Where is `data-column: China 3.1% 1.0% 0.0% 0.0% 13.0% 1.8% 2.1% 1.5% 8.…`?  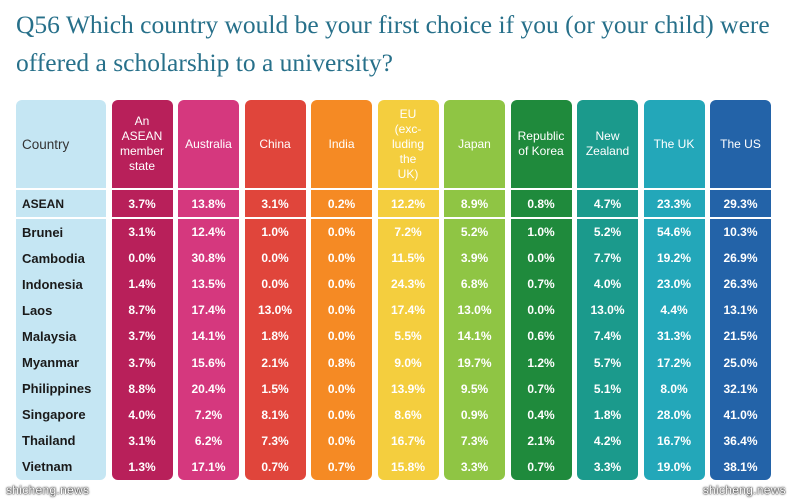
data-column: China 3.1% 1.0% 0.0% 0.0% 13.0% 1.8% 2.1% 1.5% 8.… is located at coordinates (275, 290).